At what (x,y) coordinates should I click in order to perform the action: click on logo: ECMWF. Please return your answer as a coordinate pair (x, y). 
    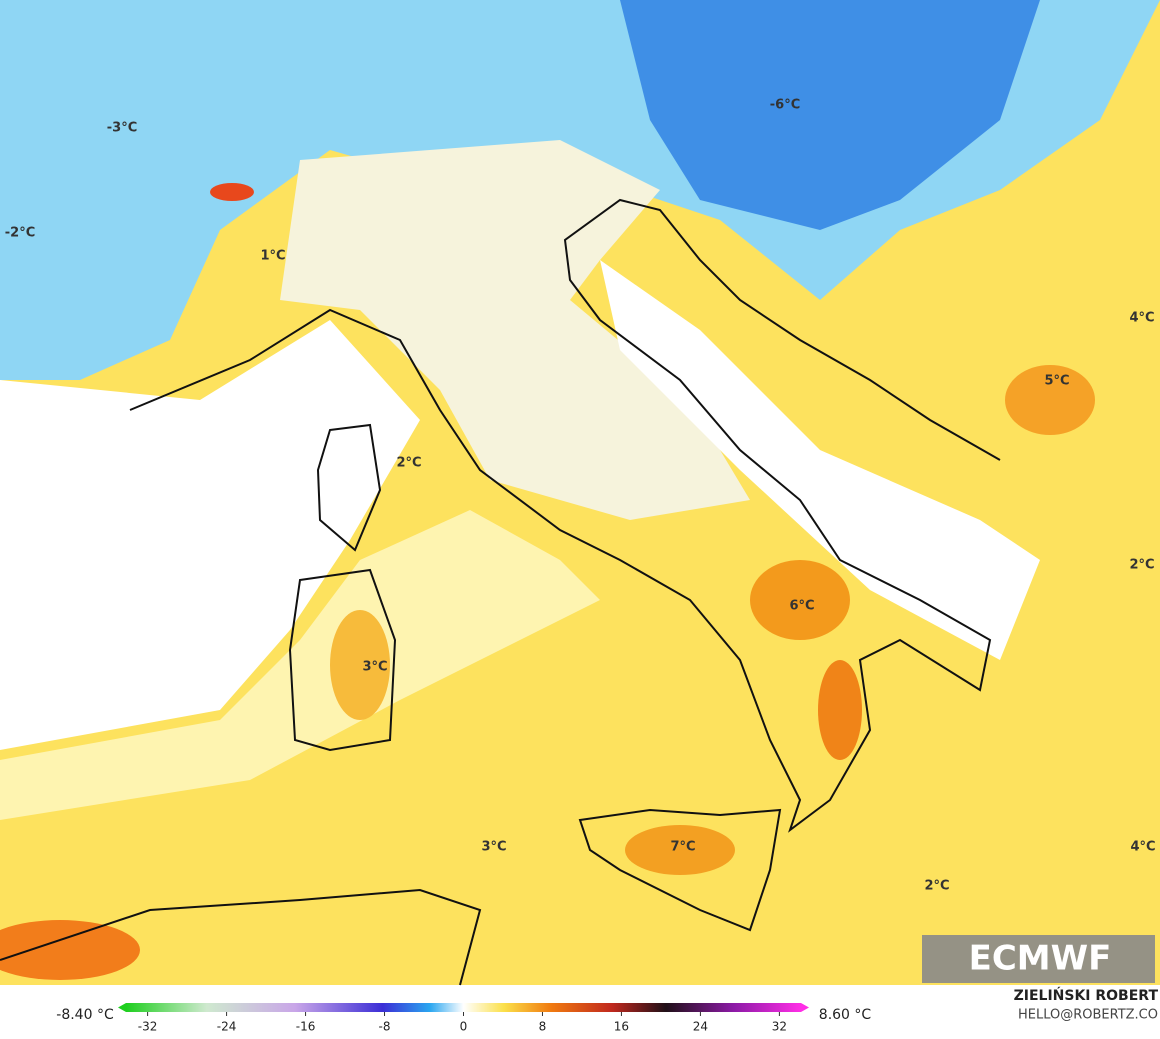
    Looking at the image, I should click on (1040, 959).